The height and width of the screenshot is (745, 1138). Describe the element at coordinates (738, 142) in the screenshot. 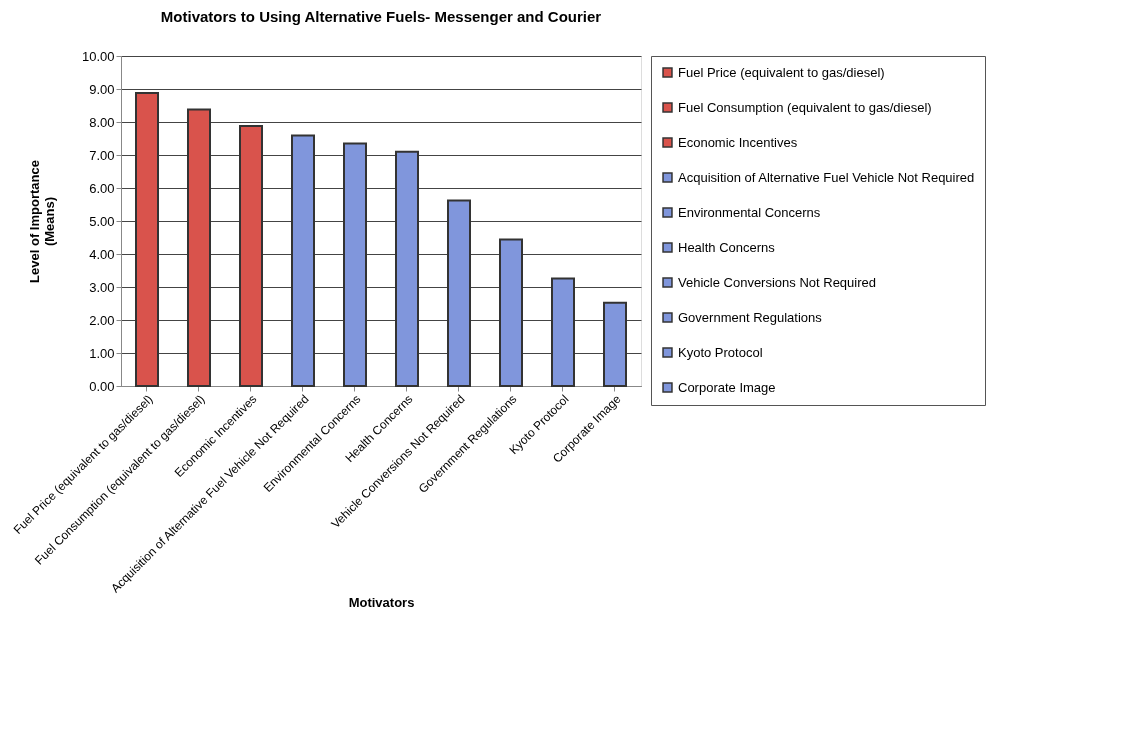

I see `legend-label: Economic Incentives` at that location.